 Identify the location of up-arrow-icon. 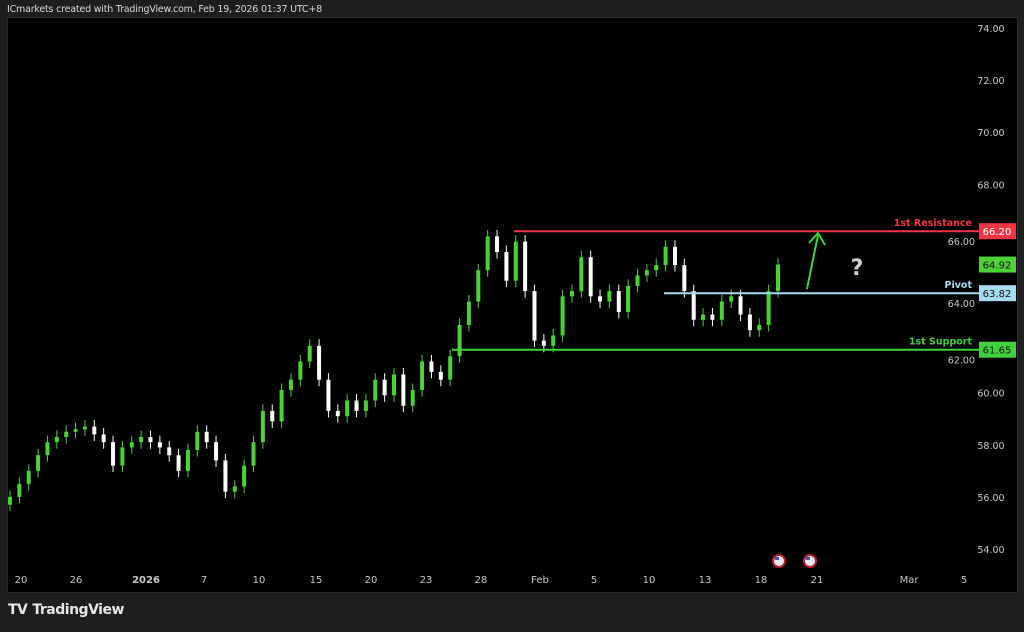
(812, 262).